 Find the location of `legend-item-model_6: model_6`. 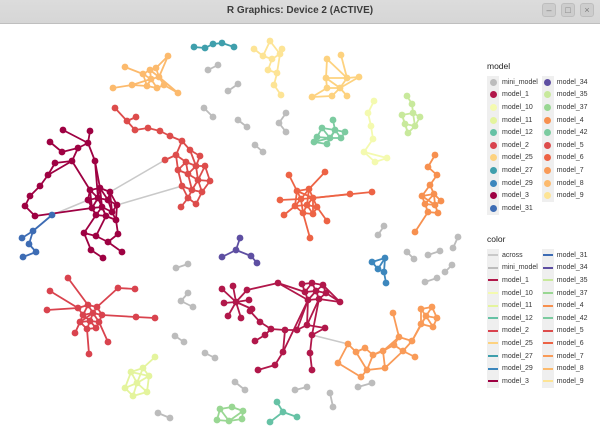

legend-item-model_6: model_6 is located at coordinates (564, 158).